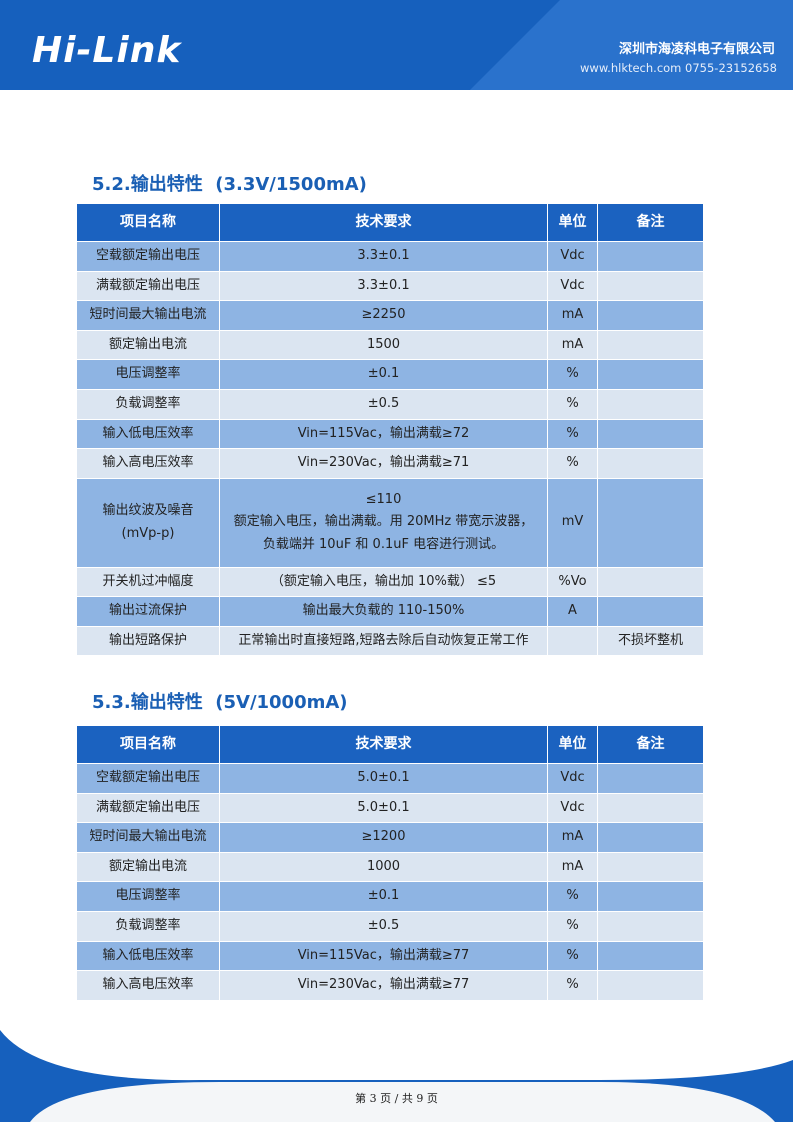 The height and width of the screenshot is (1122, 793). I want to click on table-cell: 输出短路保护, so click(148, 641).